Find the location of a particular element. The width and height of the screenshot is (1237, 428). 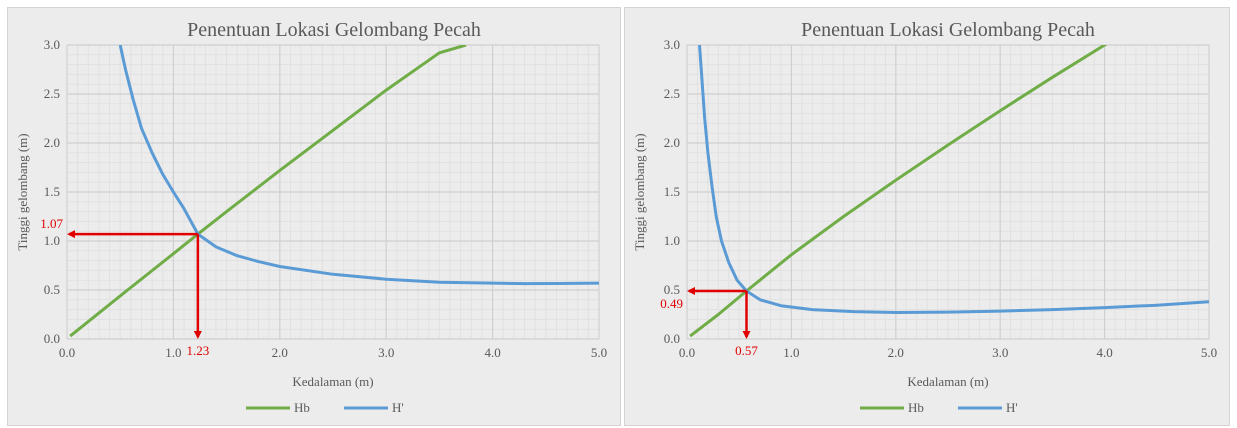

annotation-label: 0.57 is located at coordinates (746, 350).